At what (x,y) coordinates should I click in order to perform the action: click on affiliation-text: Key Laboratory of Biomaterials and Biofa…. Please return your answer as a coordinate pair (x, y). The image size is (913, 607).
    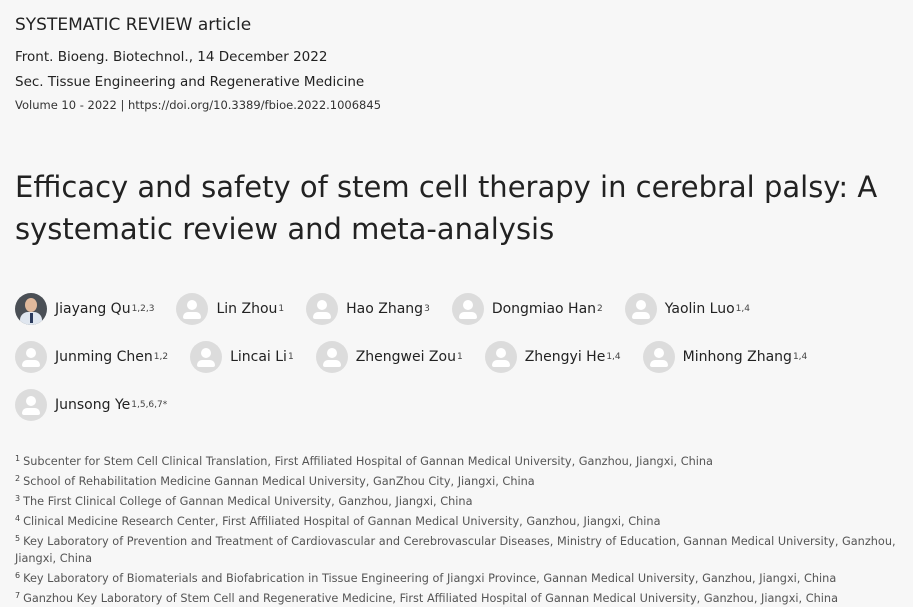
    Looking at the image, I should click on (430, 578).